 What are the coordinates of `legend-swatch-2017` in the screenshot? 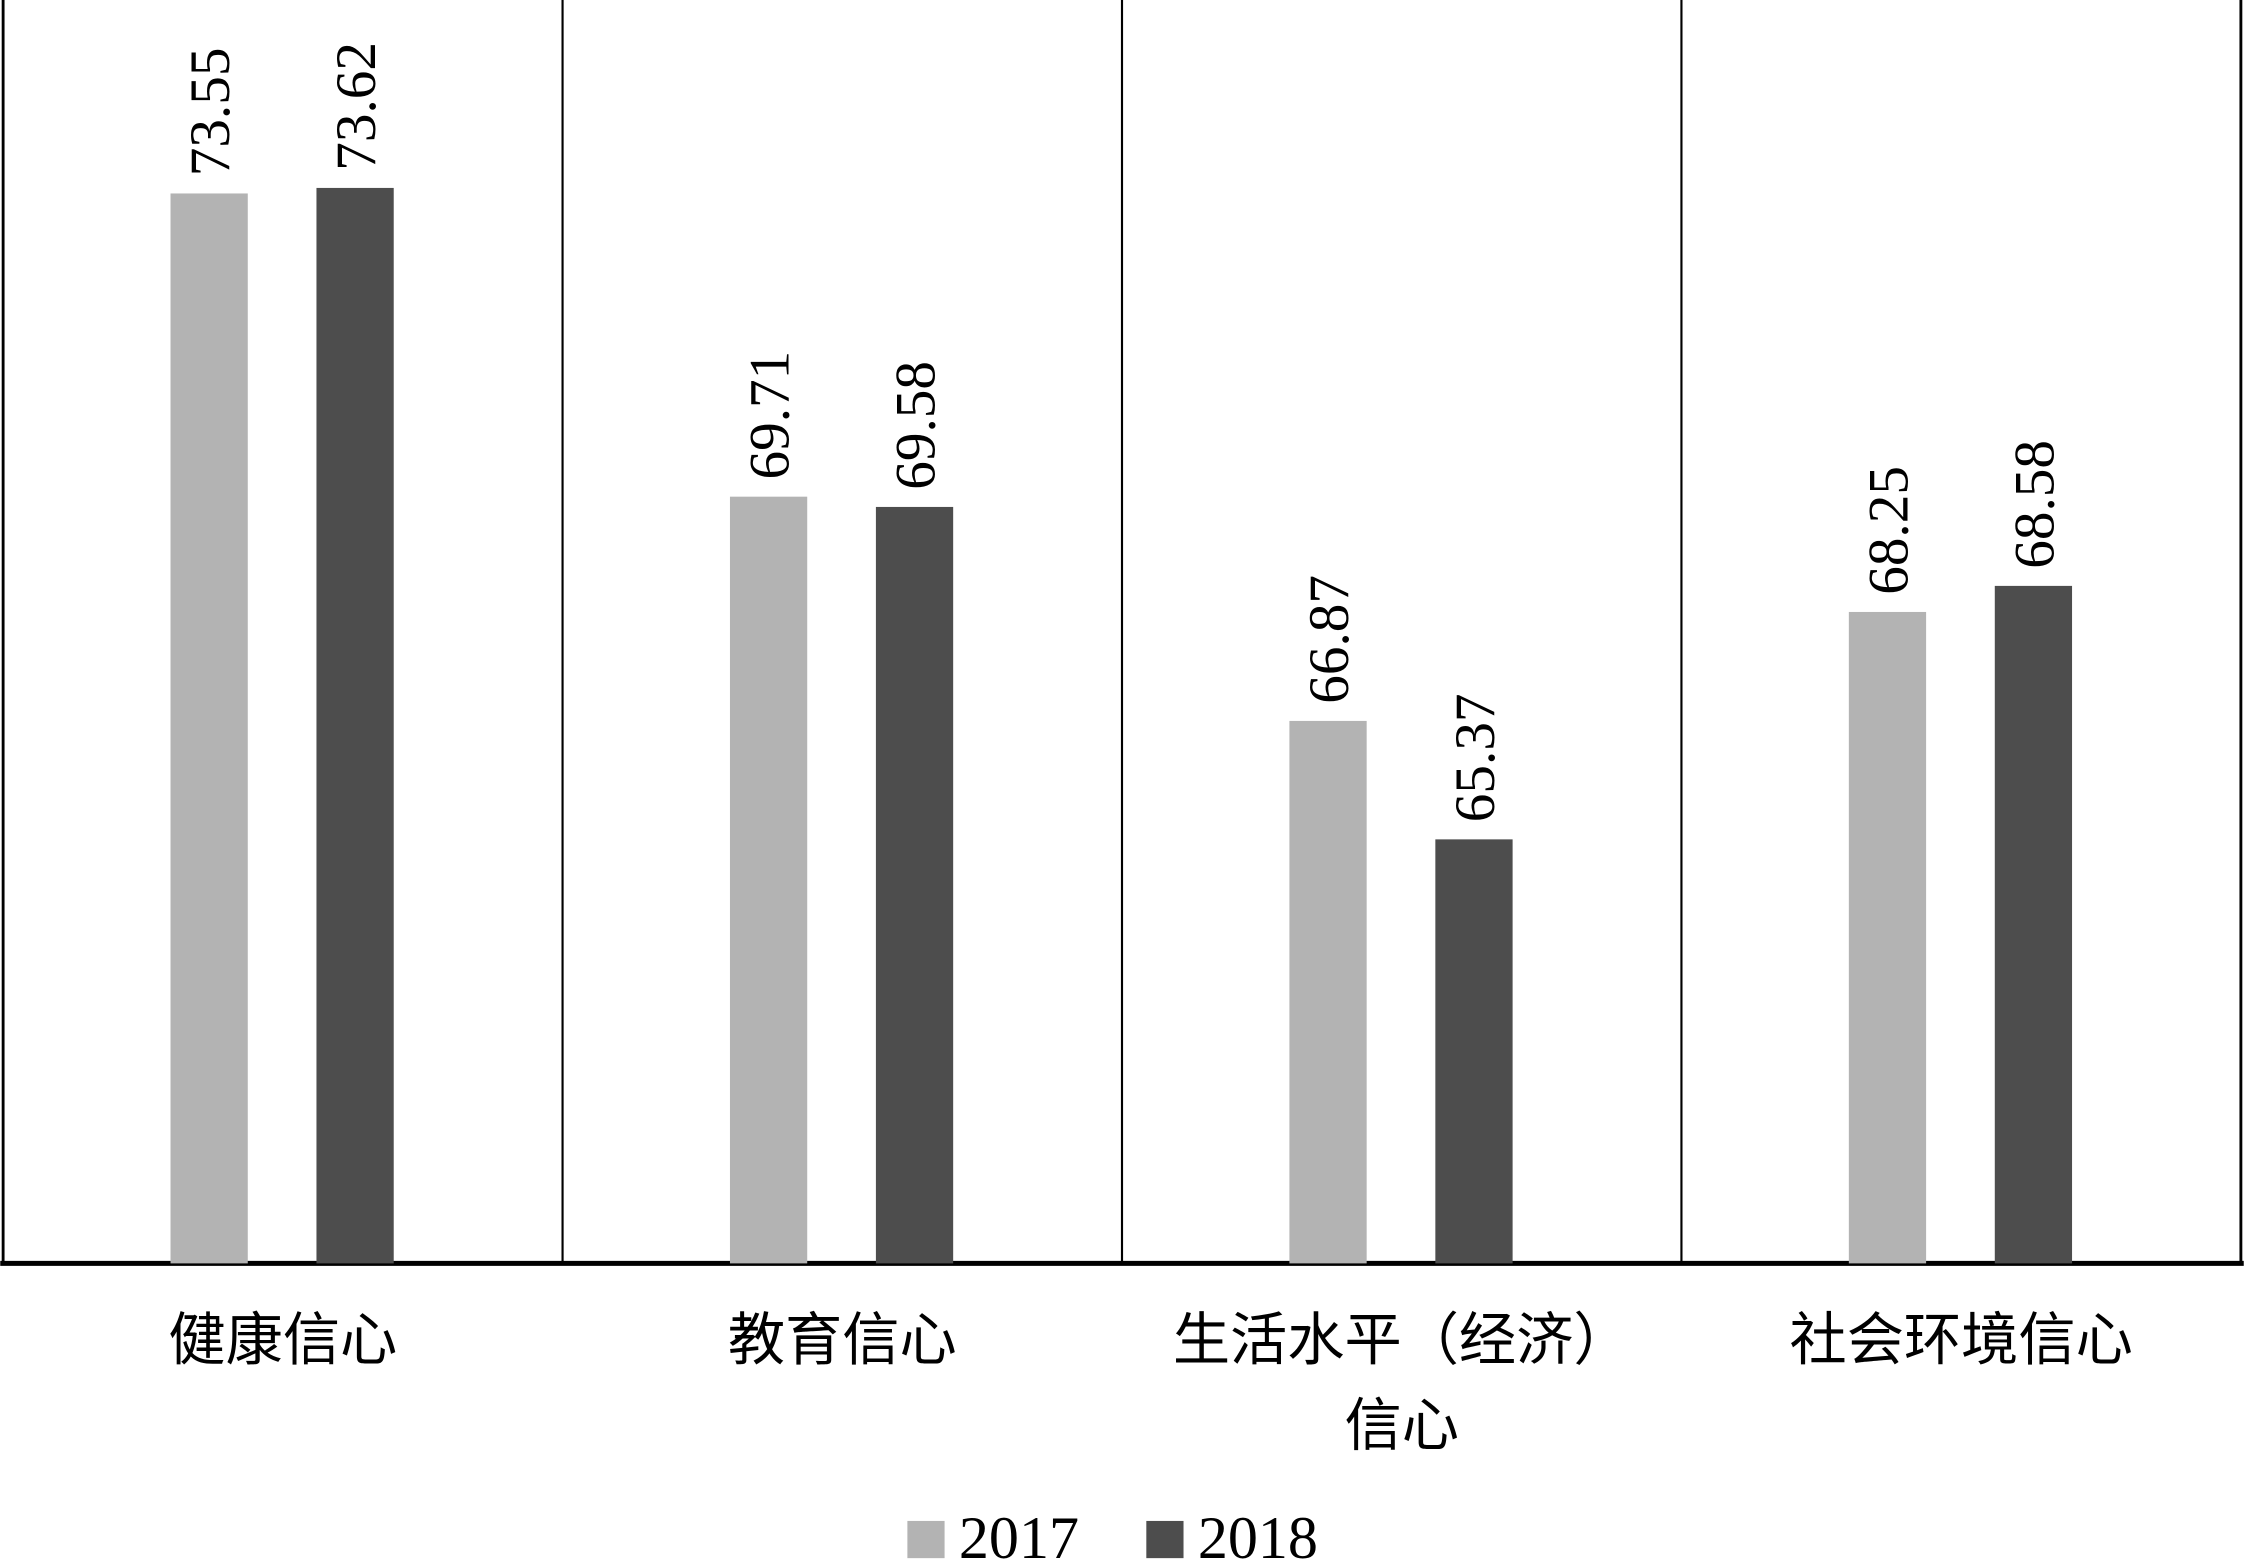 It's located at (926, 1539).